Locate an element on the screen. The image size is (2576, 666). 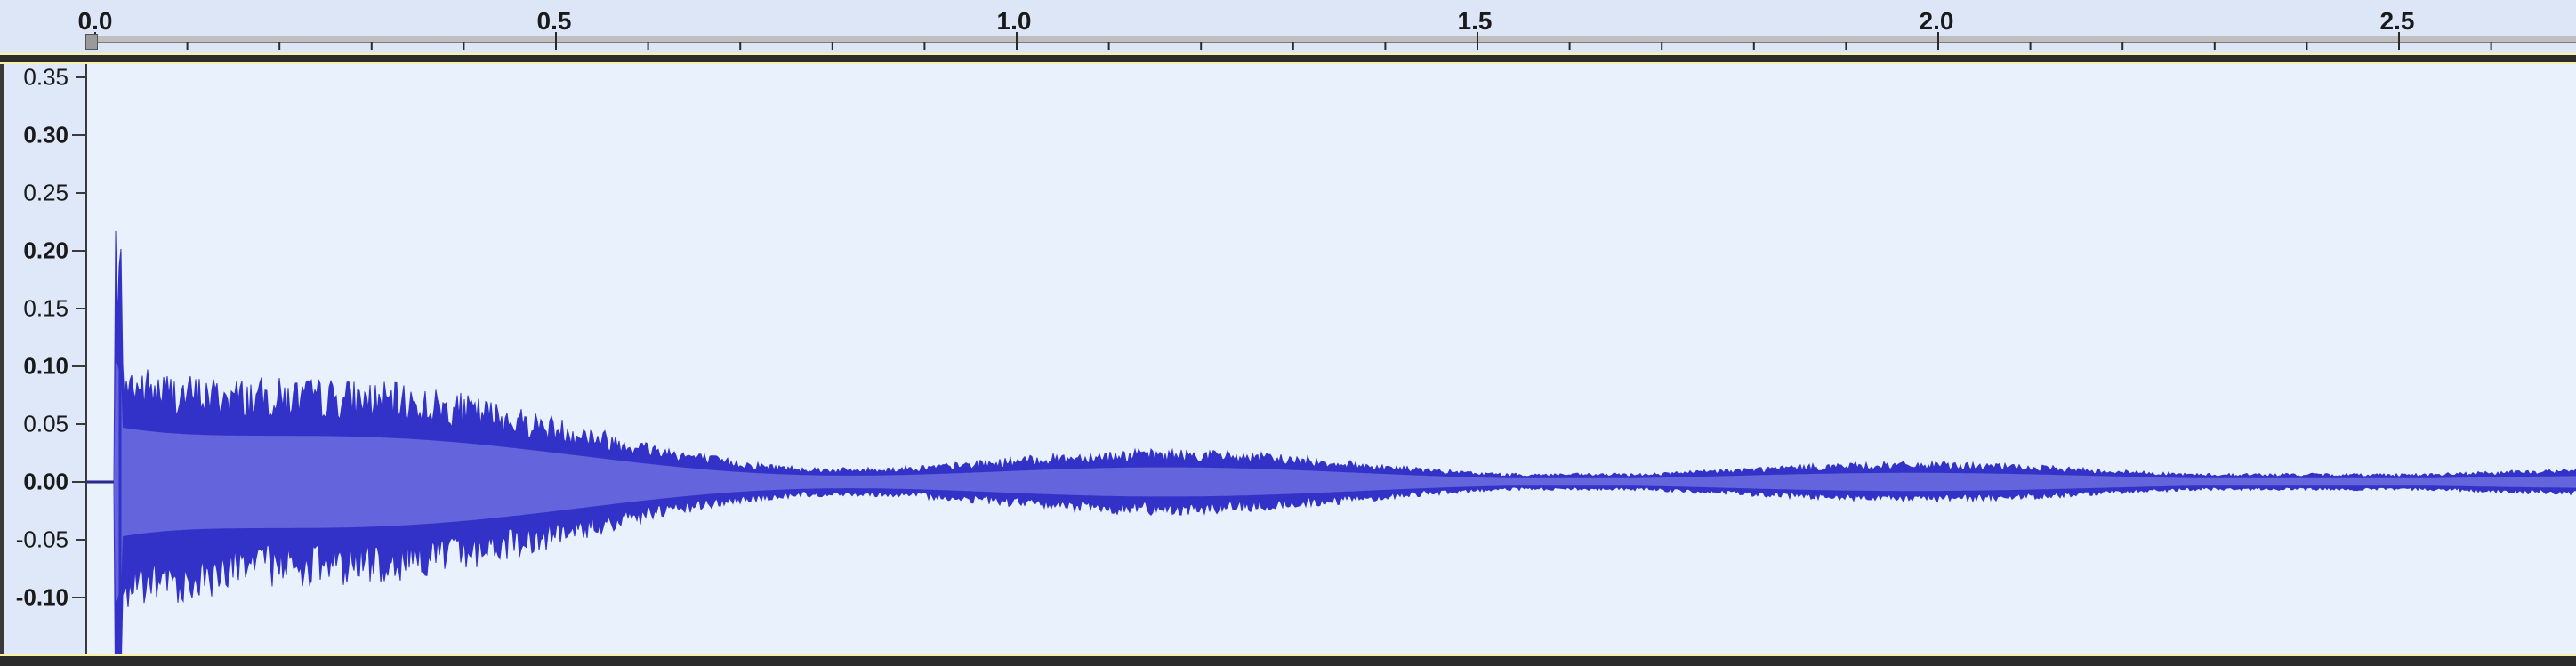
amplitude-label: 0.10 is located at coordinates (45, 366).